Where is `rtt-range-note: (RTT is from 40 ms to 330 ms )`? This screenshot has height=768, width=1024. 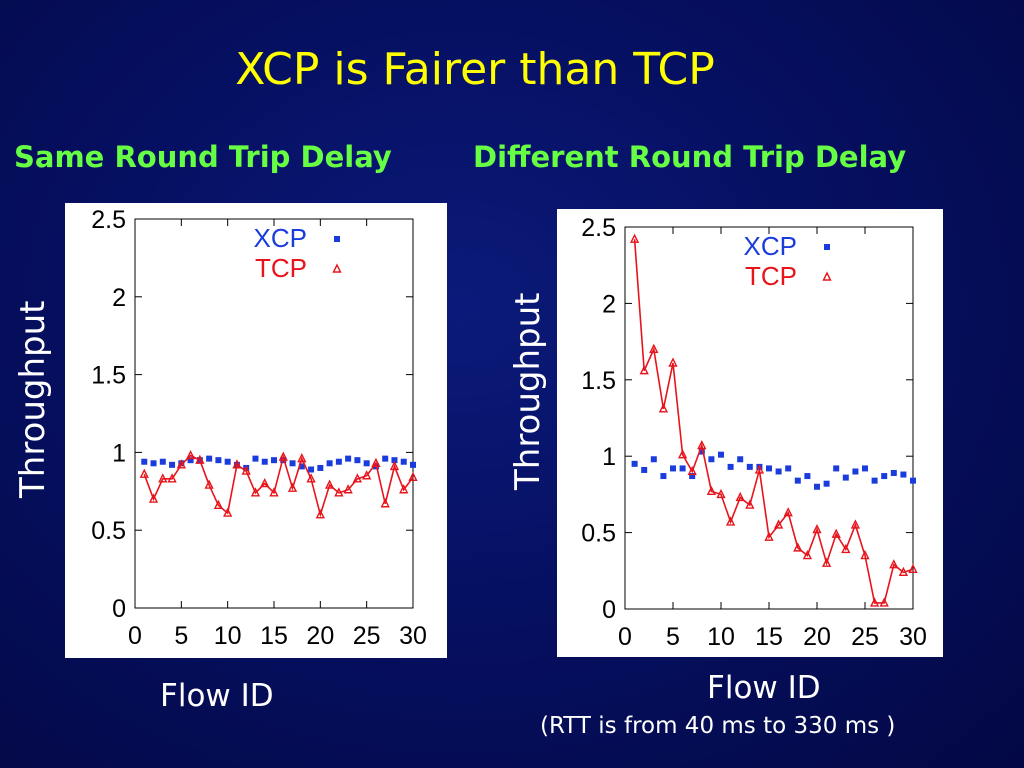
rtt-range-note: (RTT is from 40 ms to 330 ms ) is located at coordinates (718, 726).